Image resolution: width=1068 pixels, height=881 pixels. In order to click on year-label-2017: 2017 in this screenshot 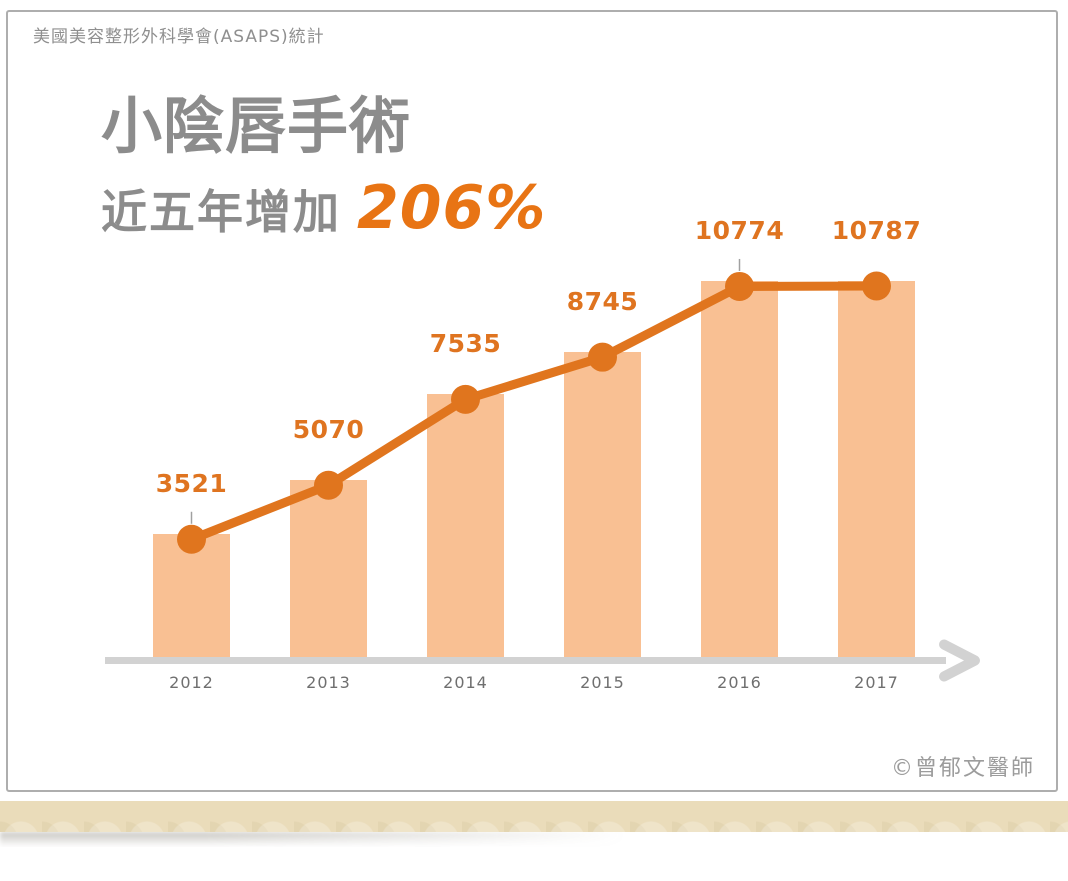, I will do `click(876, 682)`.